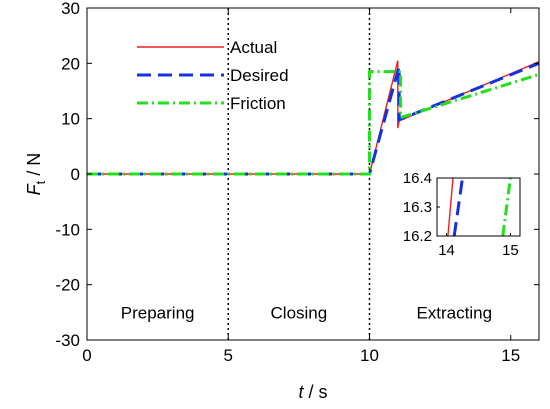 Image resolution: width=550 pixels, height=409 pixels. Describe the element at coordinates (67, 340) in the screenshot. I see `y-tick-label: -30` at that location.